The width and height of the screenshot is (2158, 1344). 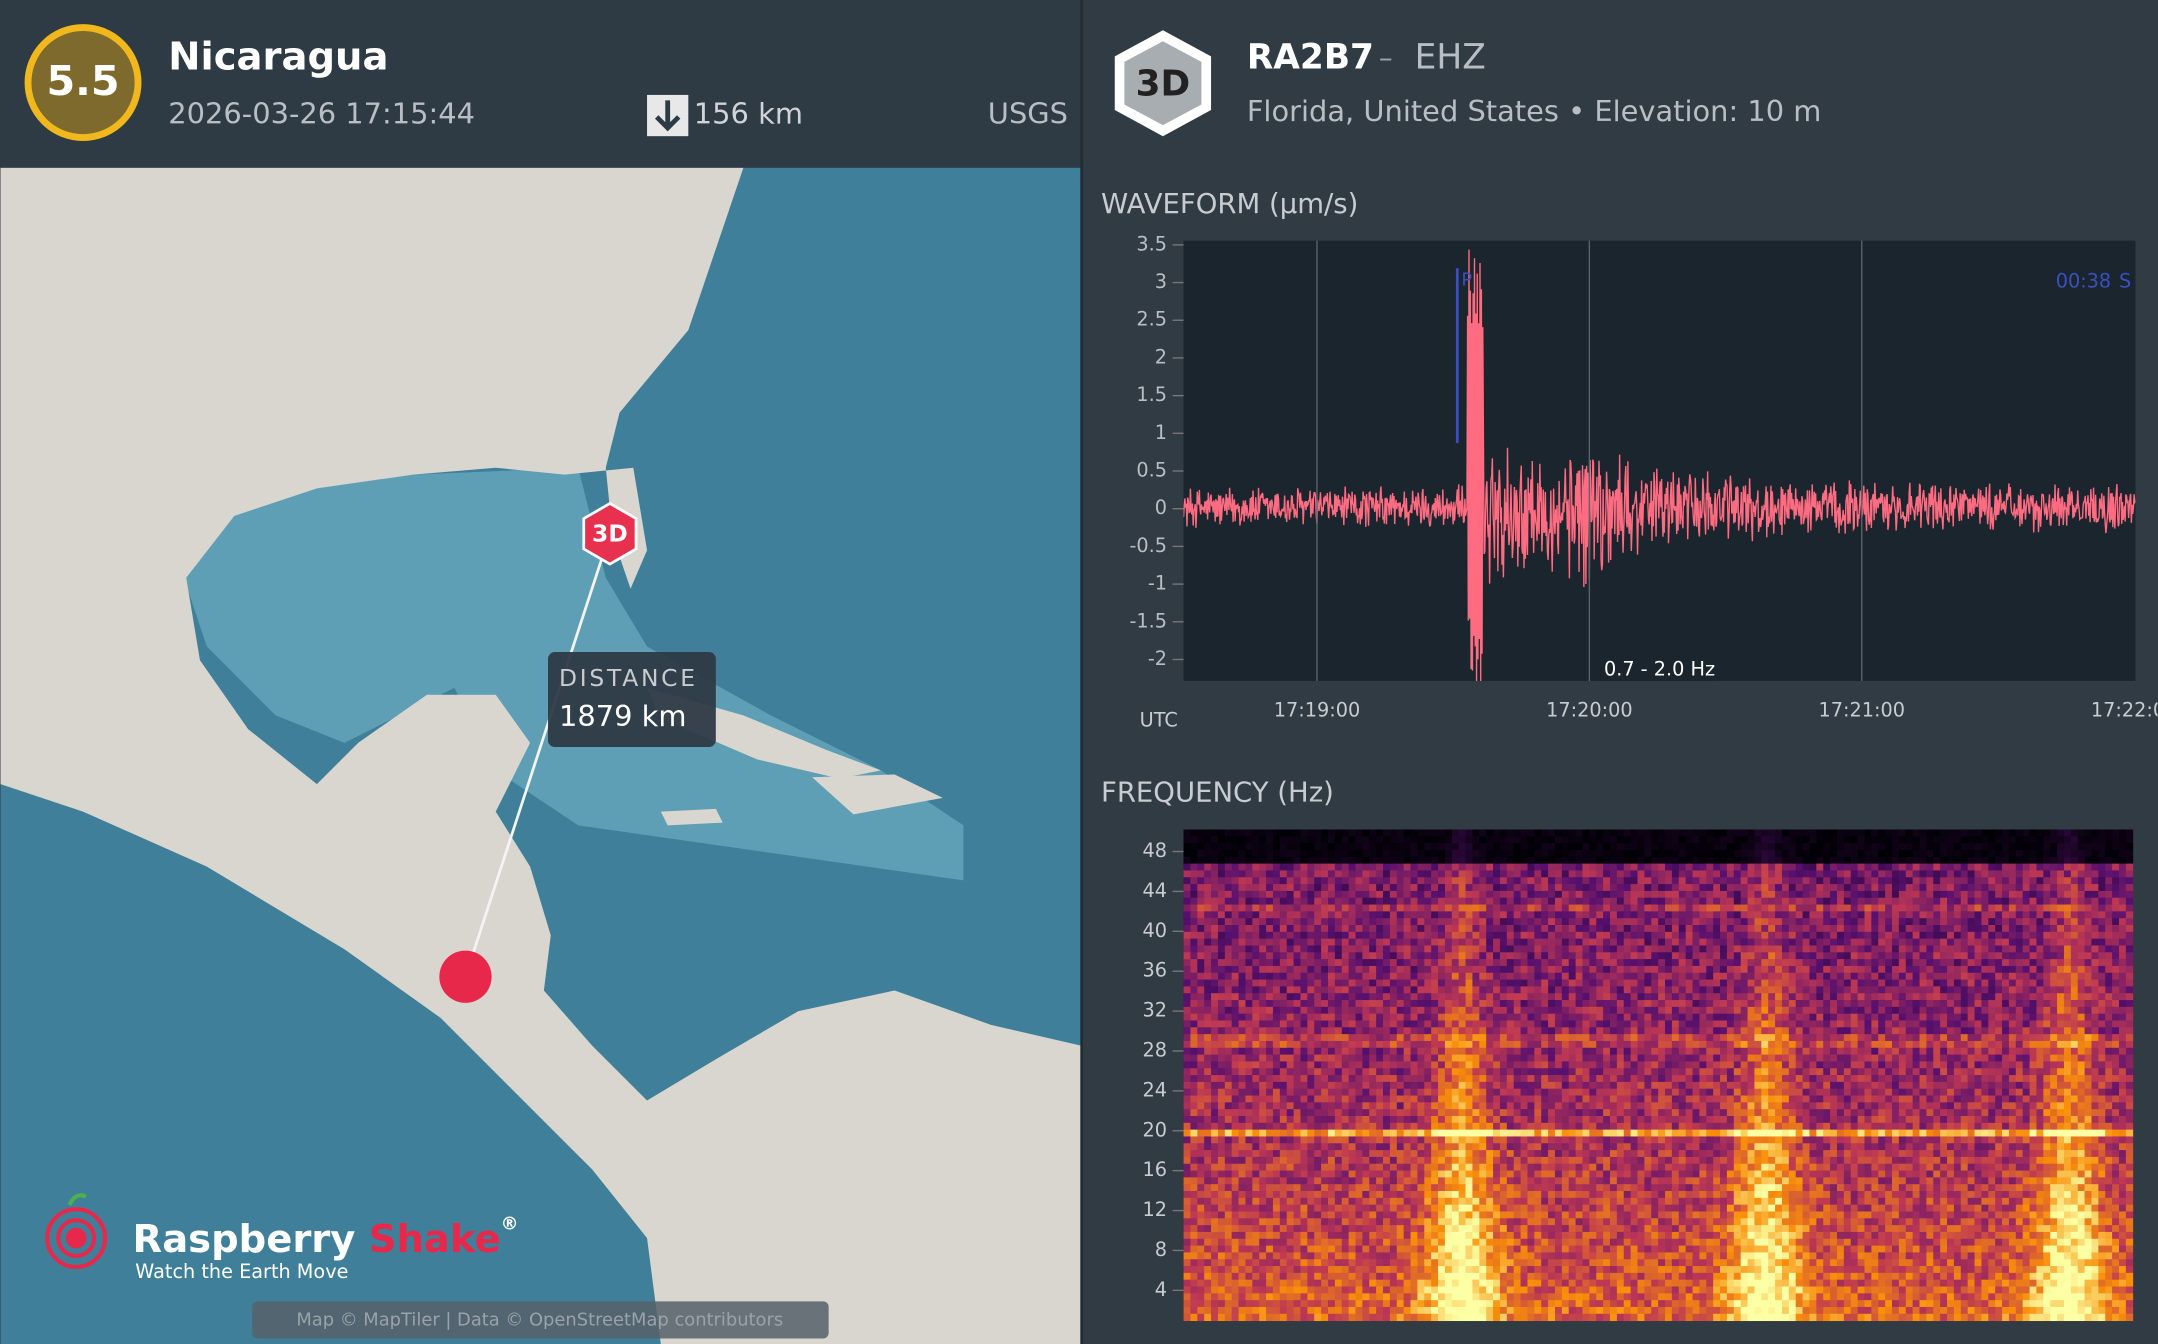 What do you see at coordinates (465, 976) in the screenshot?
I see `epicenter-marker` at bounding box center [465, 976].